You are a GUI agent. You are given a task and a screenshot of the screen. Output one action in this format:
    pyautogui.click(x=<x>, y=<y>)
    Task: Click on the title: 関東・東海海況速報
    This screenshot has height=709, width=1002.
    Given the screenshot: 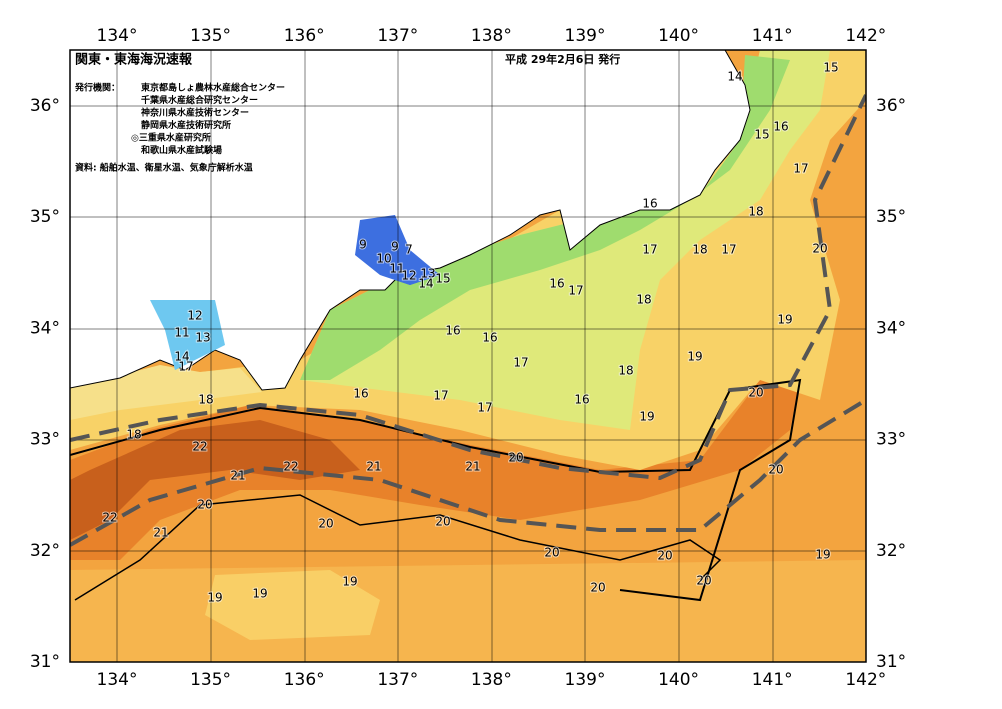 What is the action you would take?
    pyautogui.click(x=134, y=60)
    